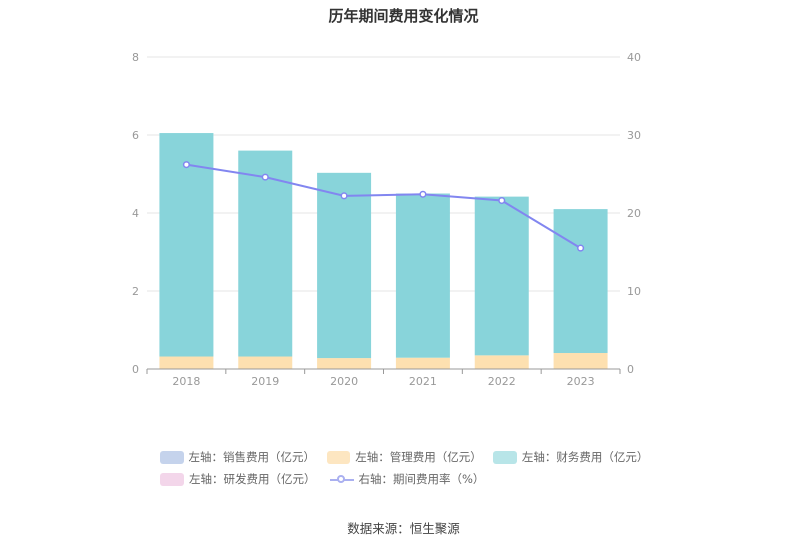  Describe the element at coordinates (186, 245) in the screenshot. I see `bar-2018-s2` at that location.